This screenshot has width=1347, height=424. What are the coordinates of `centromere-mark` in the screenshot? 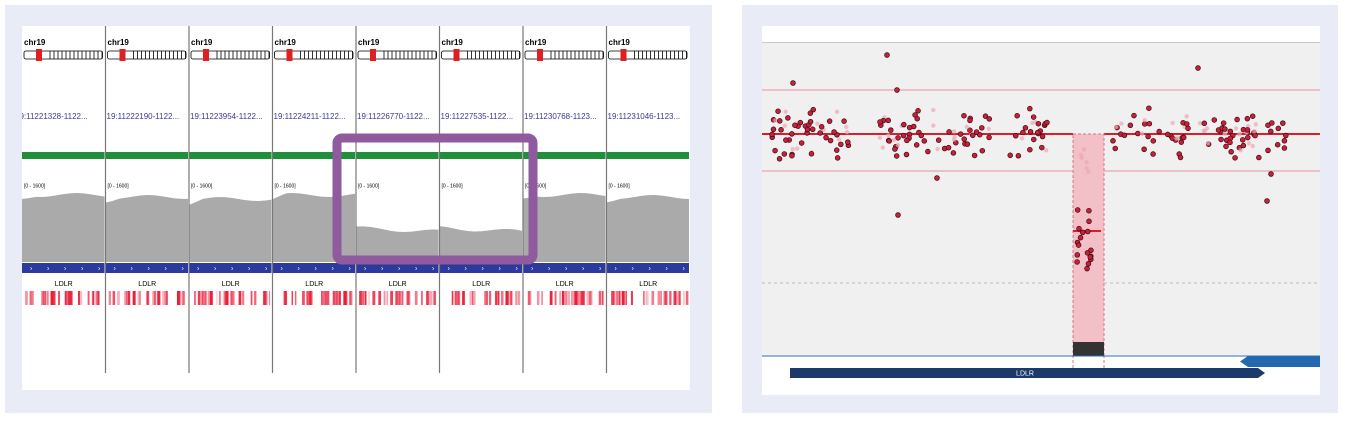 It's located at (206, 55).